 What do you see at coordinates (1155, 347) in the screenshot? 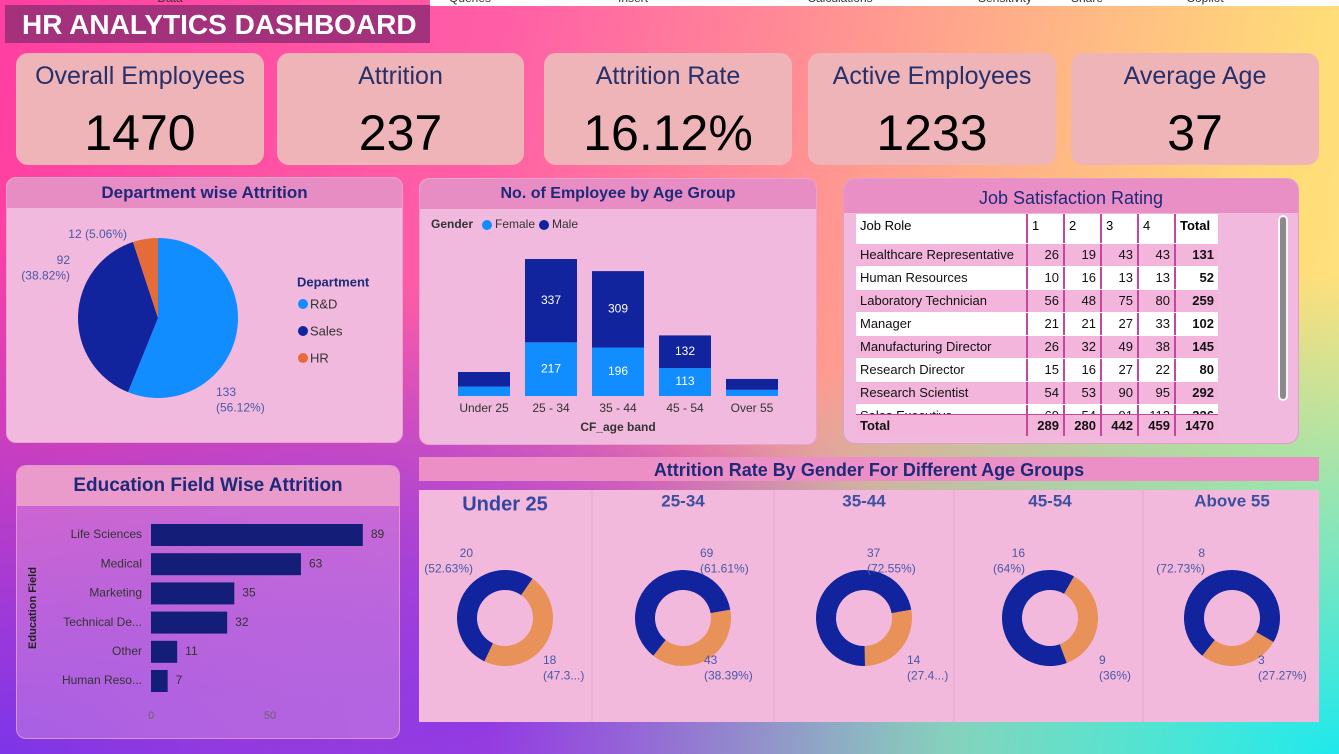
I see `table-cell: 38` at bounding box center [1155, 347].